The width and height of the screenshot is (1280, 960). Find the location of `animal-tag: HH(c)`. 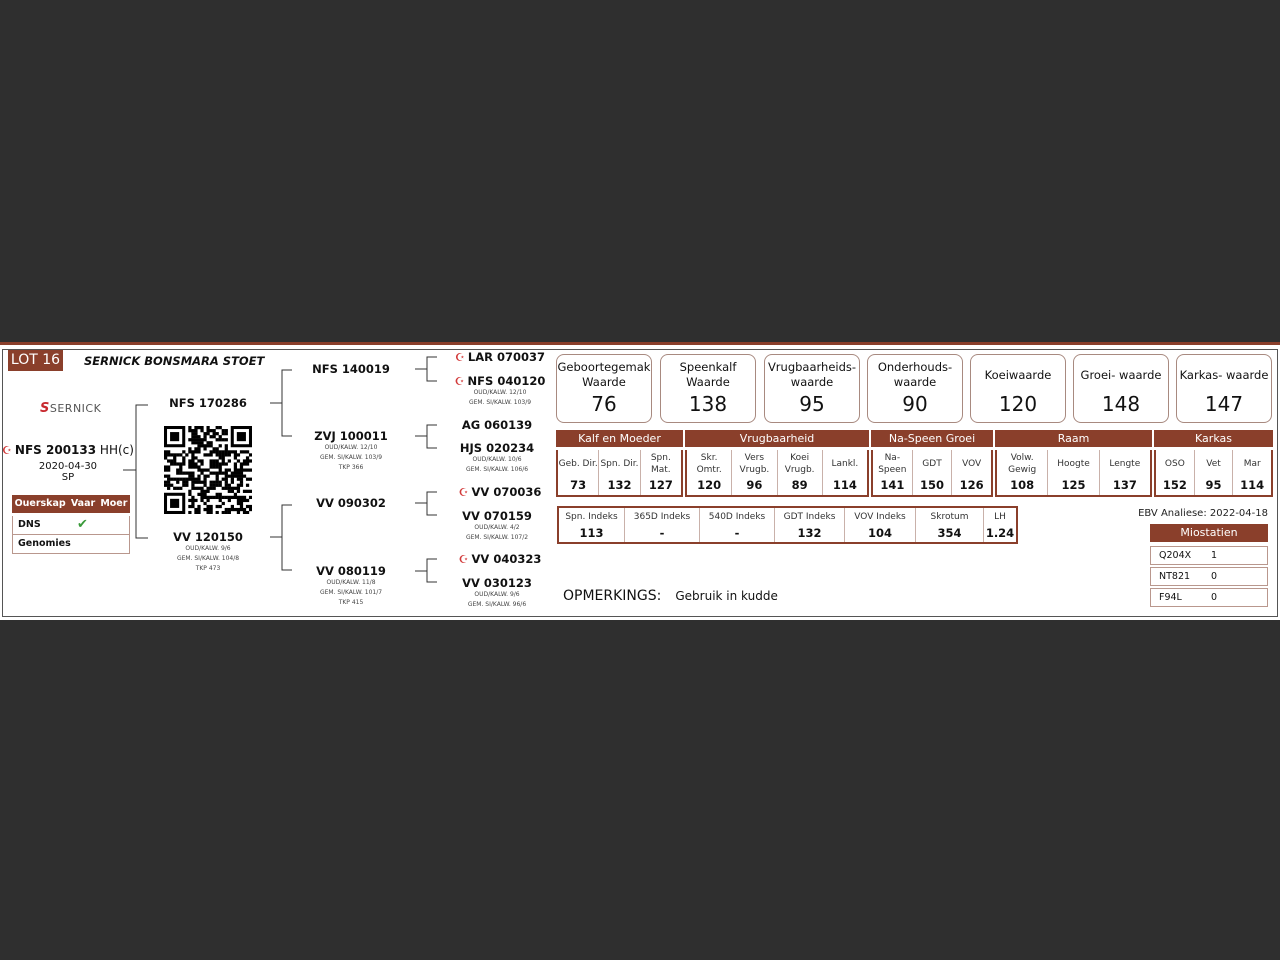

animal-tag: HH(c) is located at coordinates (116, 450).